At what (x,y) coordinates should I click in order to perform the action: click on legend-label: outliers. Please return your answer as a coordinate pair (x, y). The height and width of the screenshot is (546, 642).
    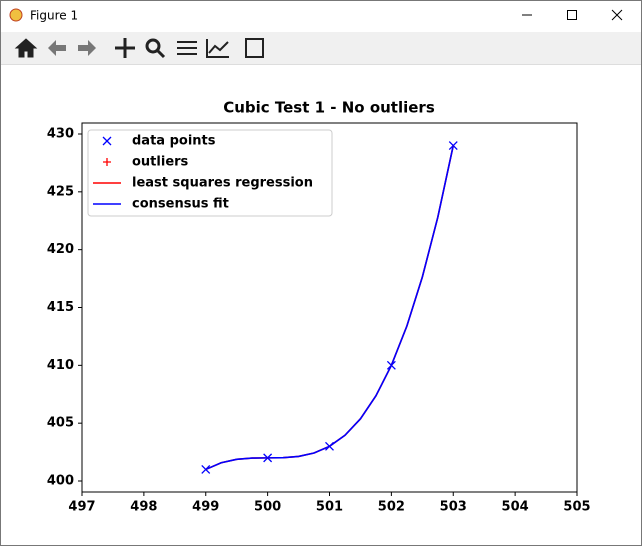
    Looking at the image, I should click on (160, 162).